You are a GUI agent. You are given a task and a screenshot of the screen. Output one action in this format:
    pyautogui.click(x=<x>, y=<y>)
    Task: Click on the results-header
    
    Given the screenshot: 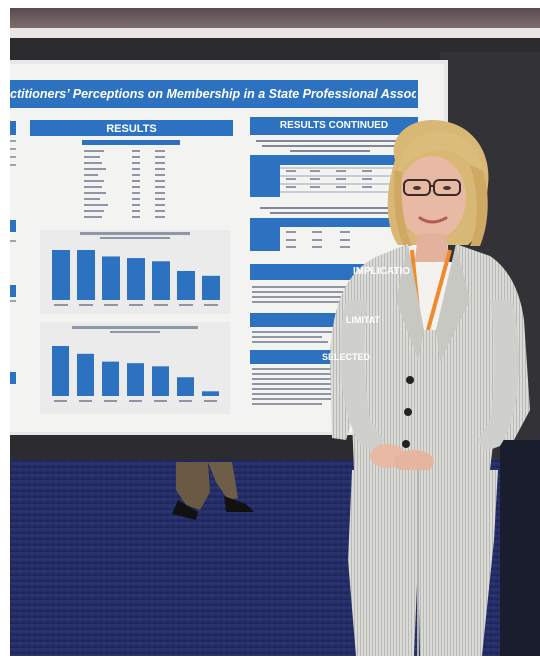 What is the action you would take?
    pyautogui.click(x=131, y=128)
    